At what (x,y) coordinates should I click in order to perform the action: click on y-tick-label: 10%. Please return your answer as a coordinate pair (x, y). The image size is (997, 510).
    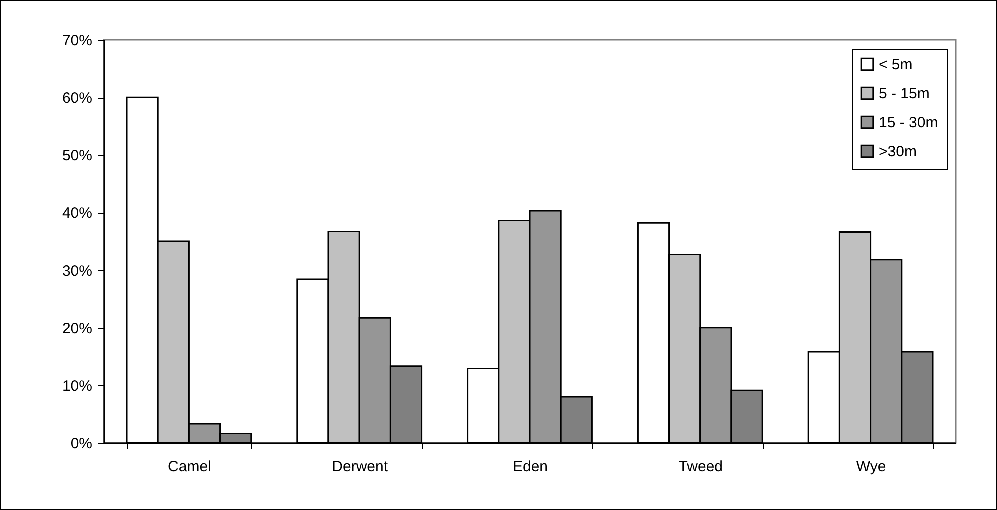
    Looking at the image, I should click on (77, 386).